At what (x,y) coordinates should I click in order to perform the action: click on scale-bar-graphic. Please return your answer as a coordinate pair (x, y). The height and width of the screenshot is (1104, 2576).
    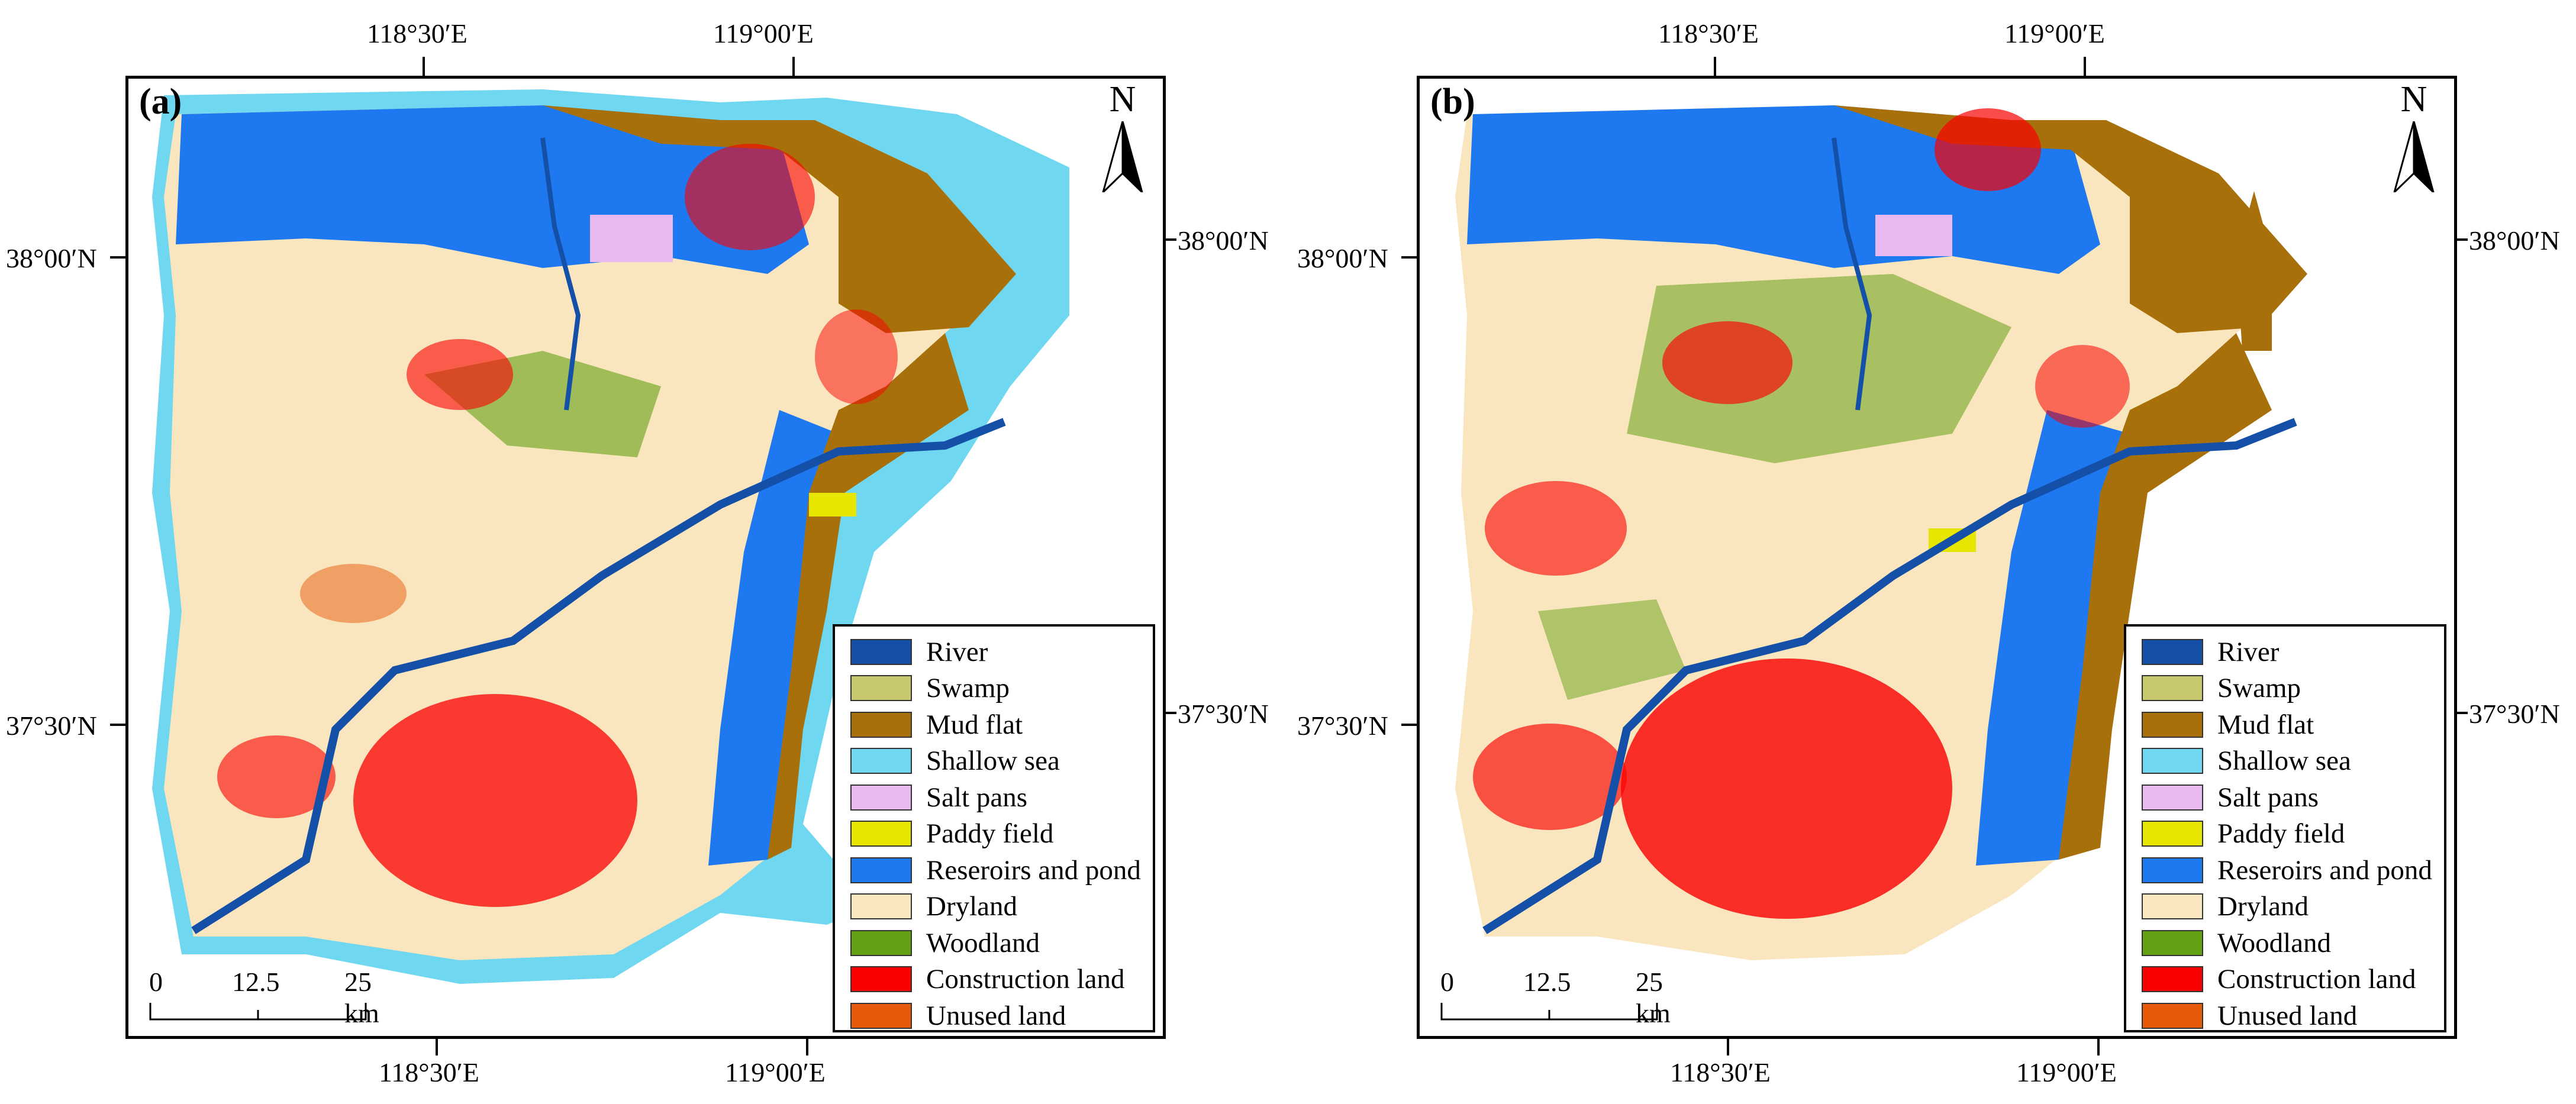
    Looking at the image, I should click on (1549, 1012).